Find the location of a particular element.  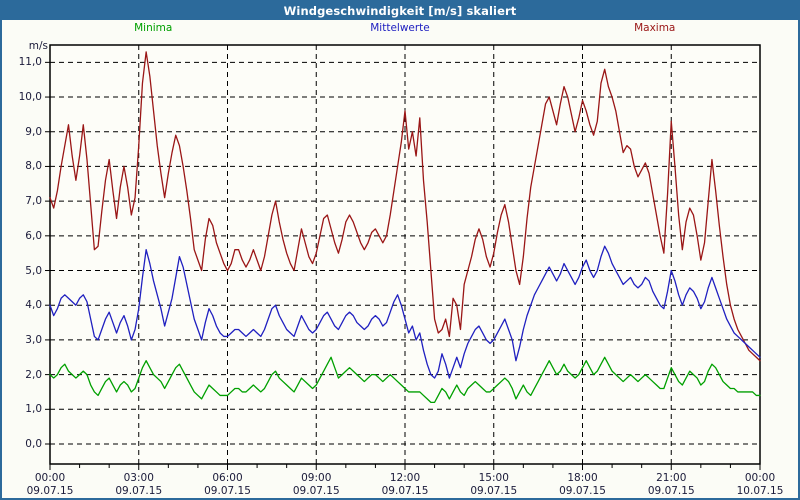

x-axis-tick-label: 06:00 09.07.15 is located at coordinates (227, 485).